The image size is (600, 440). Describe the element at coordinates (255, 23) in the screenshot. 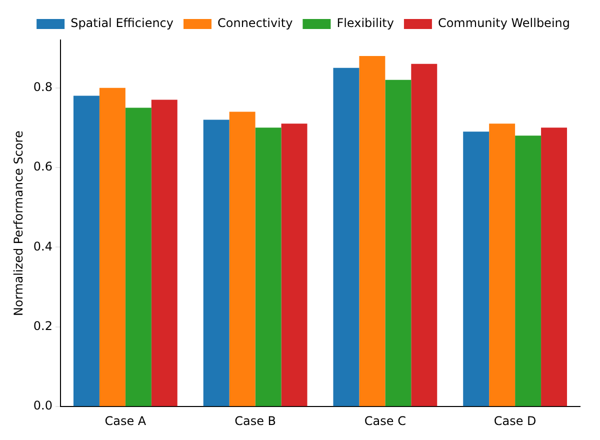

I see `legend-label: Connectivity` at that location.